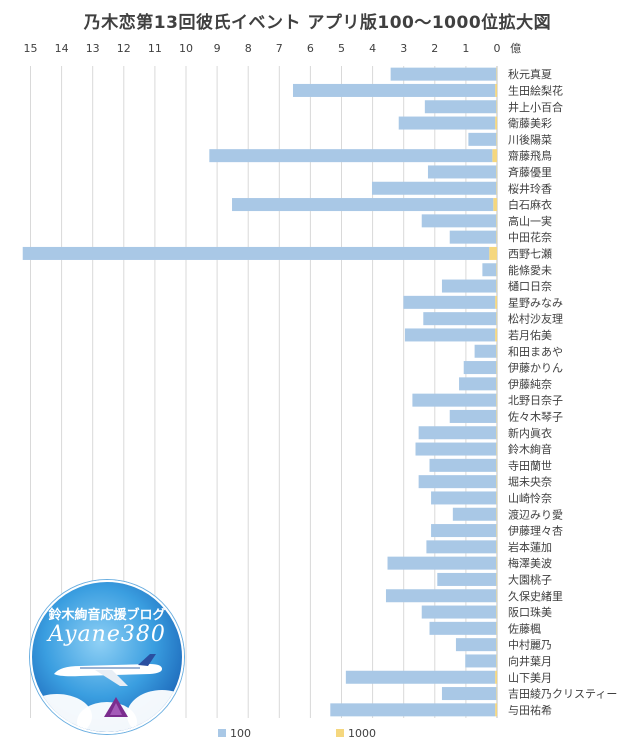 This screenshot has height=745, width=635. Describe the element at coordinates (362, 733) in the screenshot. I see `legend-label-1000: 1000` at that location.